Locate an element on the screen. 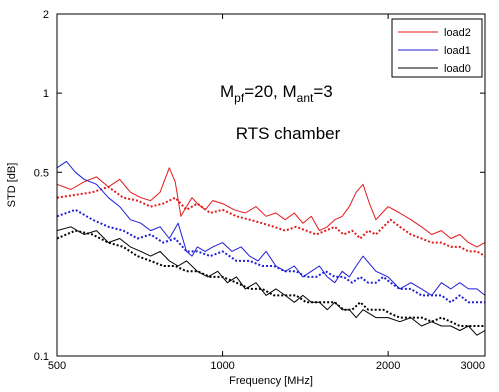 The width and height of the screenshot is (499, 392). legend-label-0: load2 is located at coordinates (457, 33).